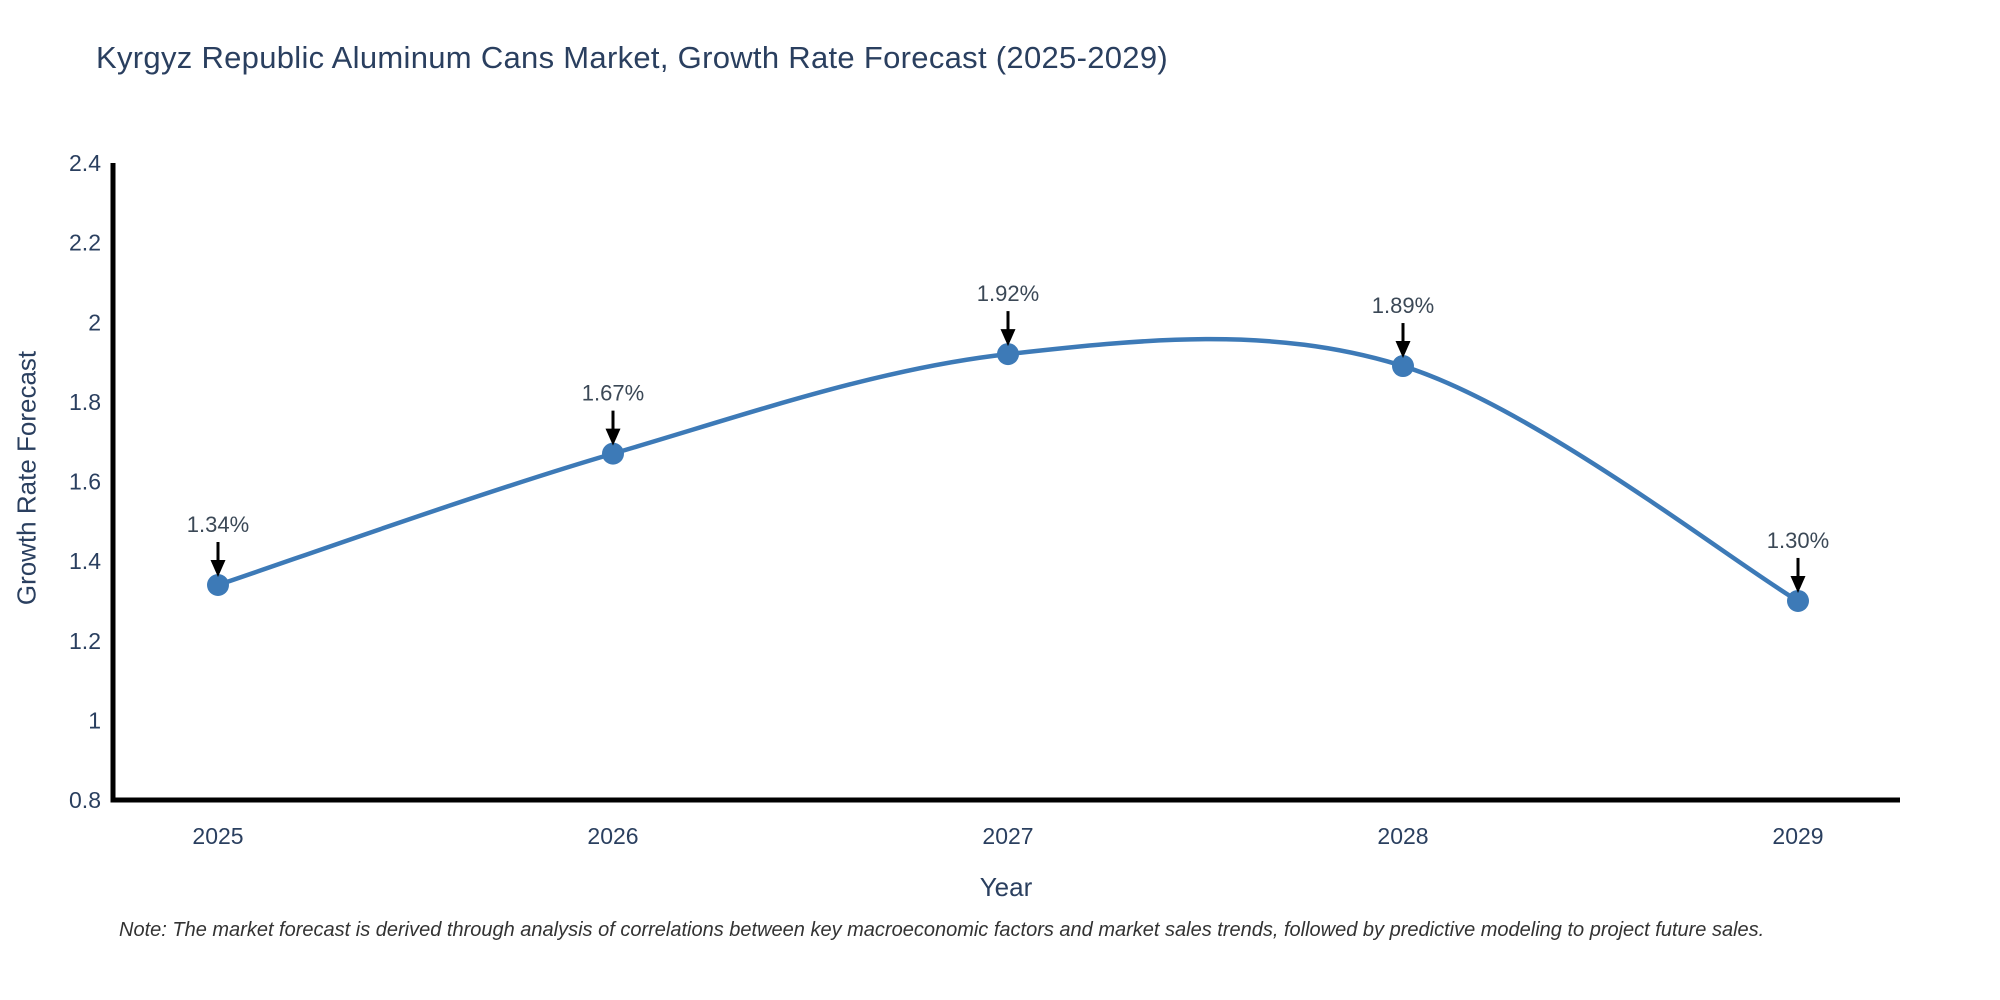 The image size is (2000, 1000). I want to click on x-tick-label: 2027, so click(1007, 836).